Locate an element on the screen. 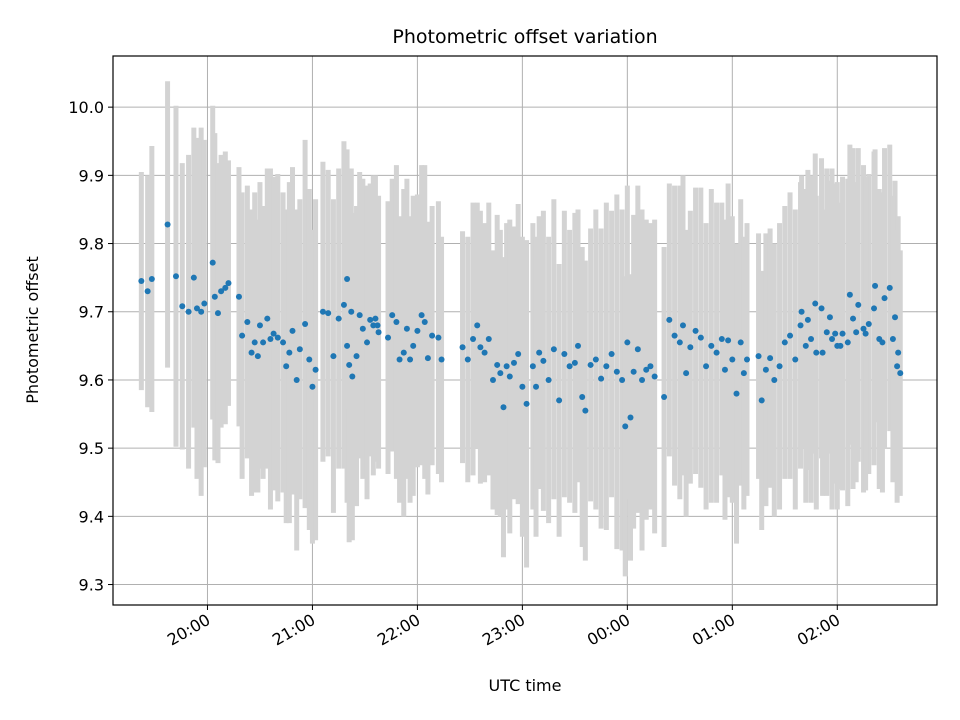 Image resolution: width=960 pixels, height=720 pixels. y-tick-label: 10.0 is located at coordinates (86, 107).